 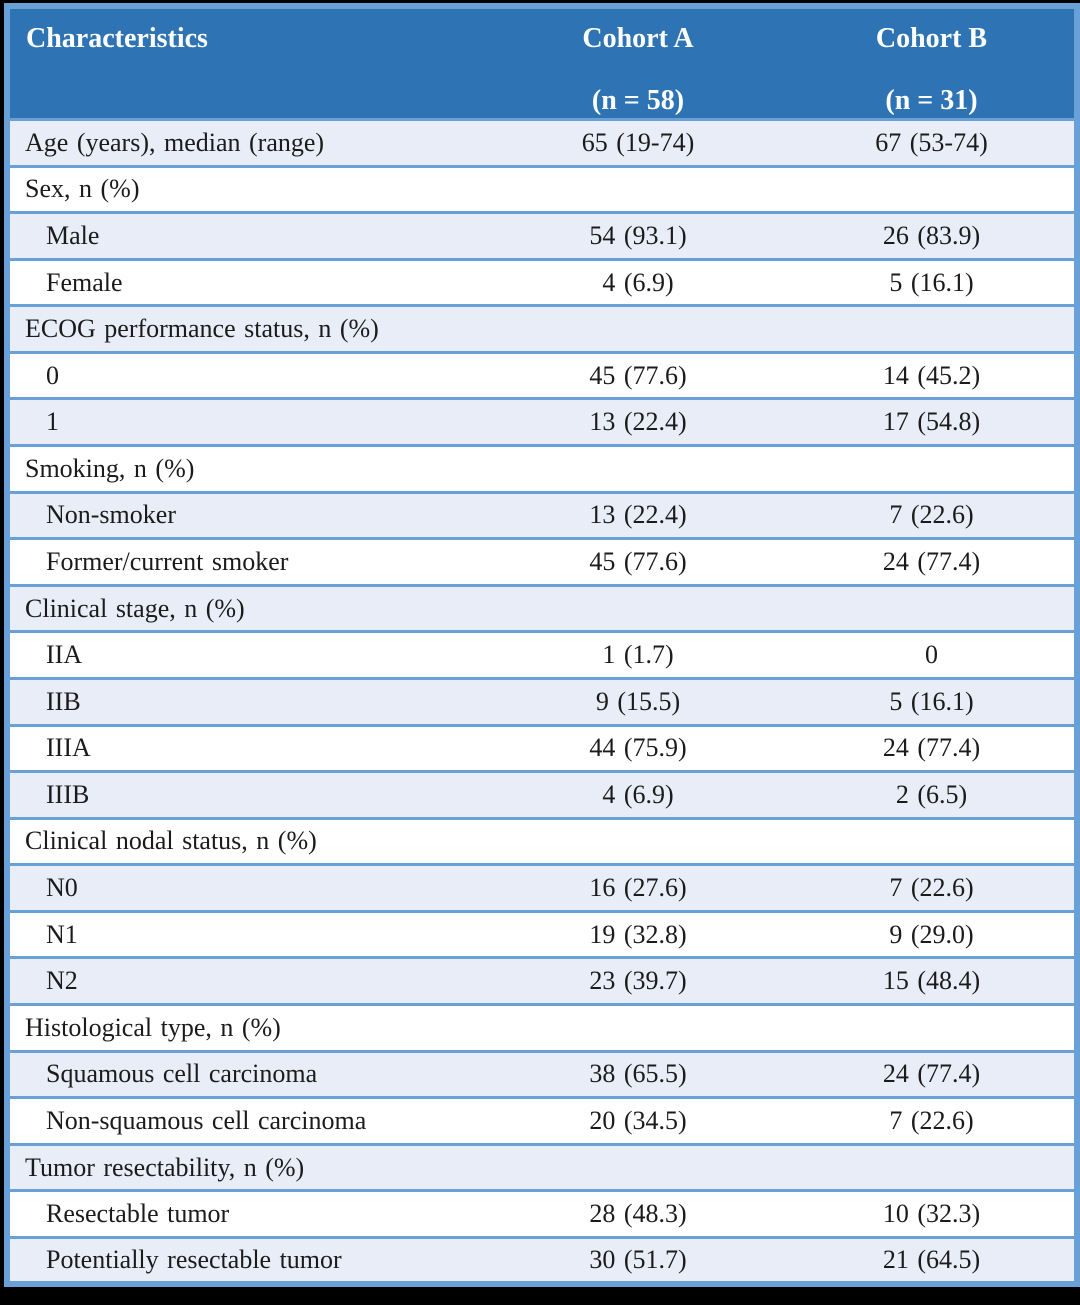 What do you see at coordinates (638, 38) in the screenshot?
I see `header-cohort-a-label: Cohort A` at bounding box center [638, 38].